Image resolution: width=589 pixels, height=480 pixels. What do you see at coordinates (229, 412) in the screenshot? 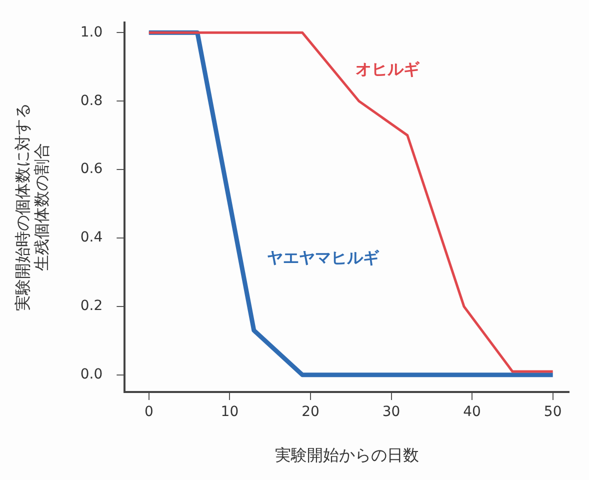
I see `x-tick-label: 10` at bounding box center [229, 412].